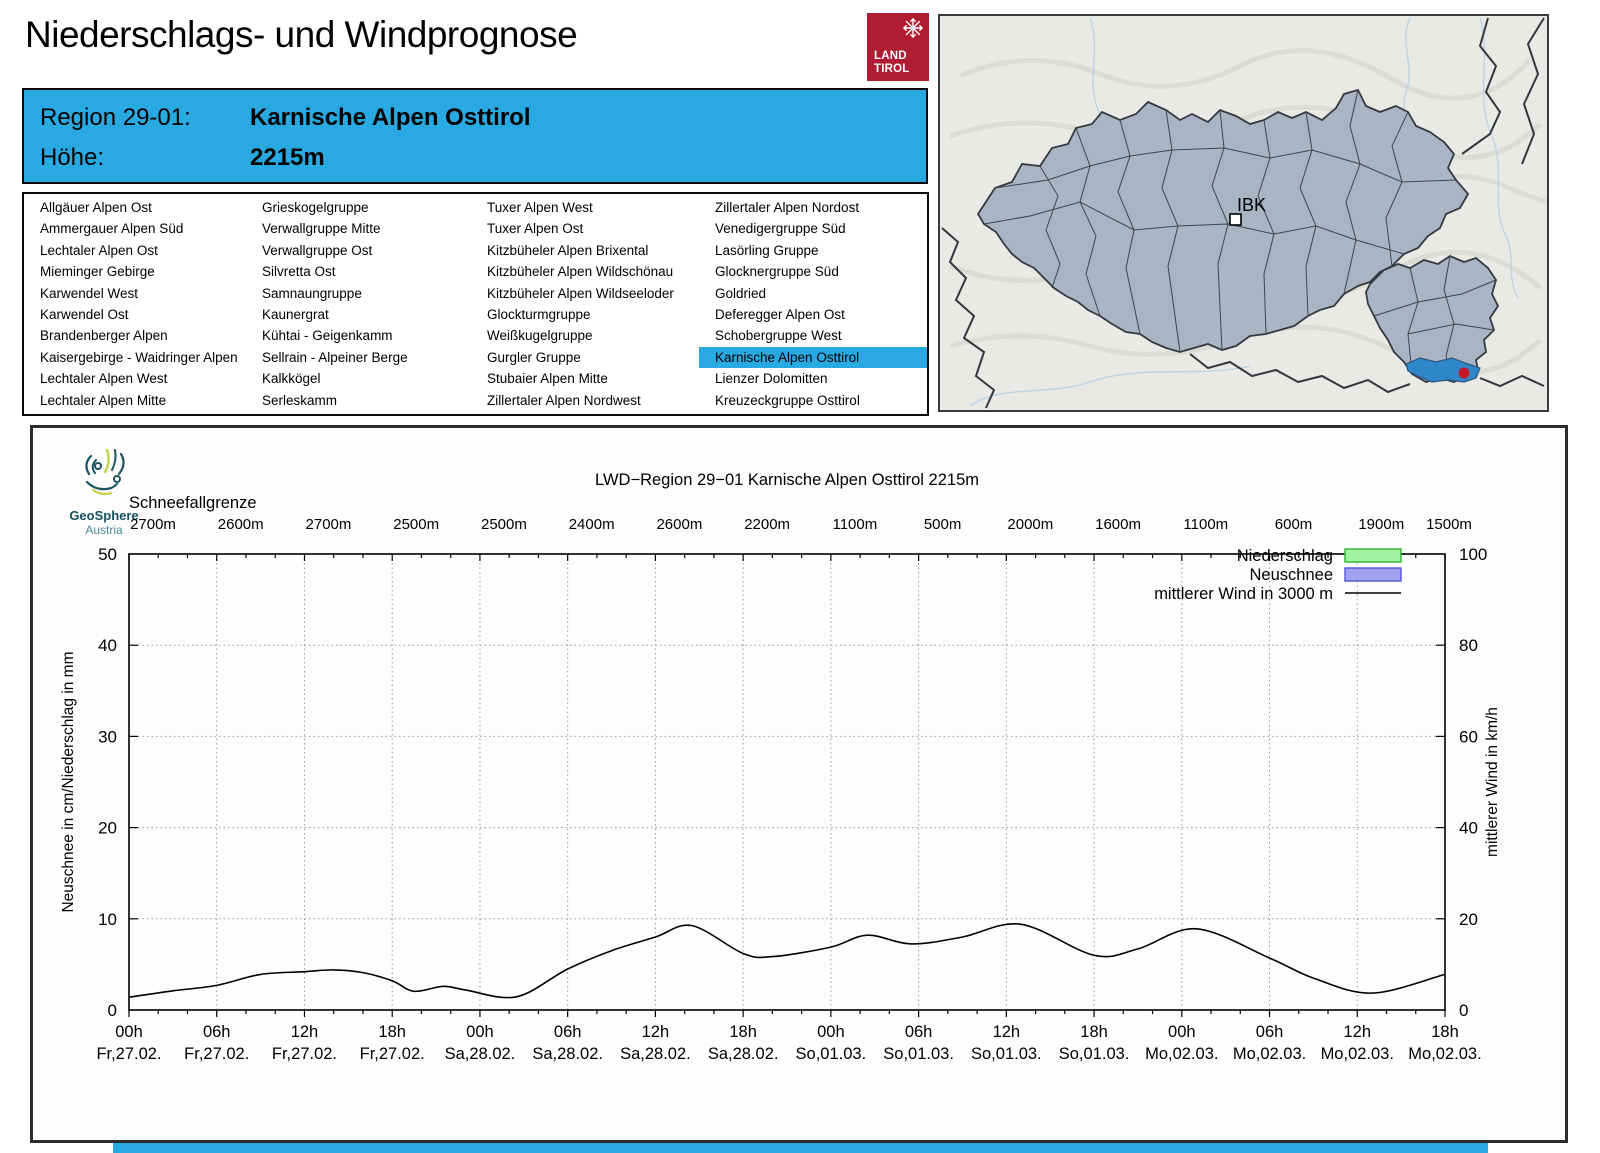 The image size is (1600, 1153). I want to click on region-item: Kühtai - Geigenkamm, so click(327, 336).